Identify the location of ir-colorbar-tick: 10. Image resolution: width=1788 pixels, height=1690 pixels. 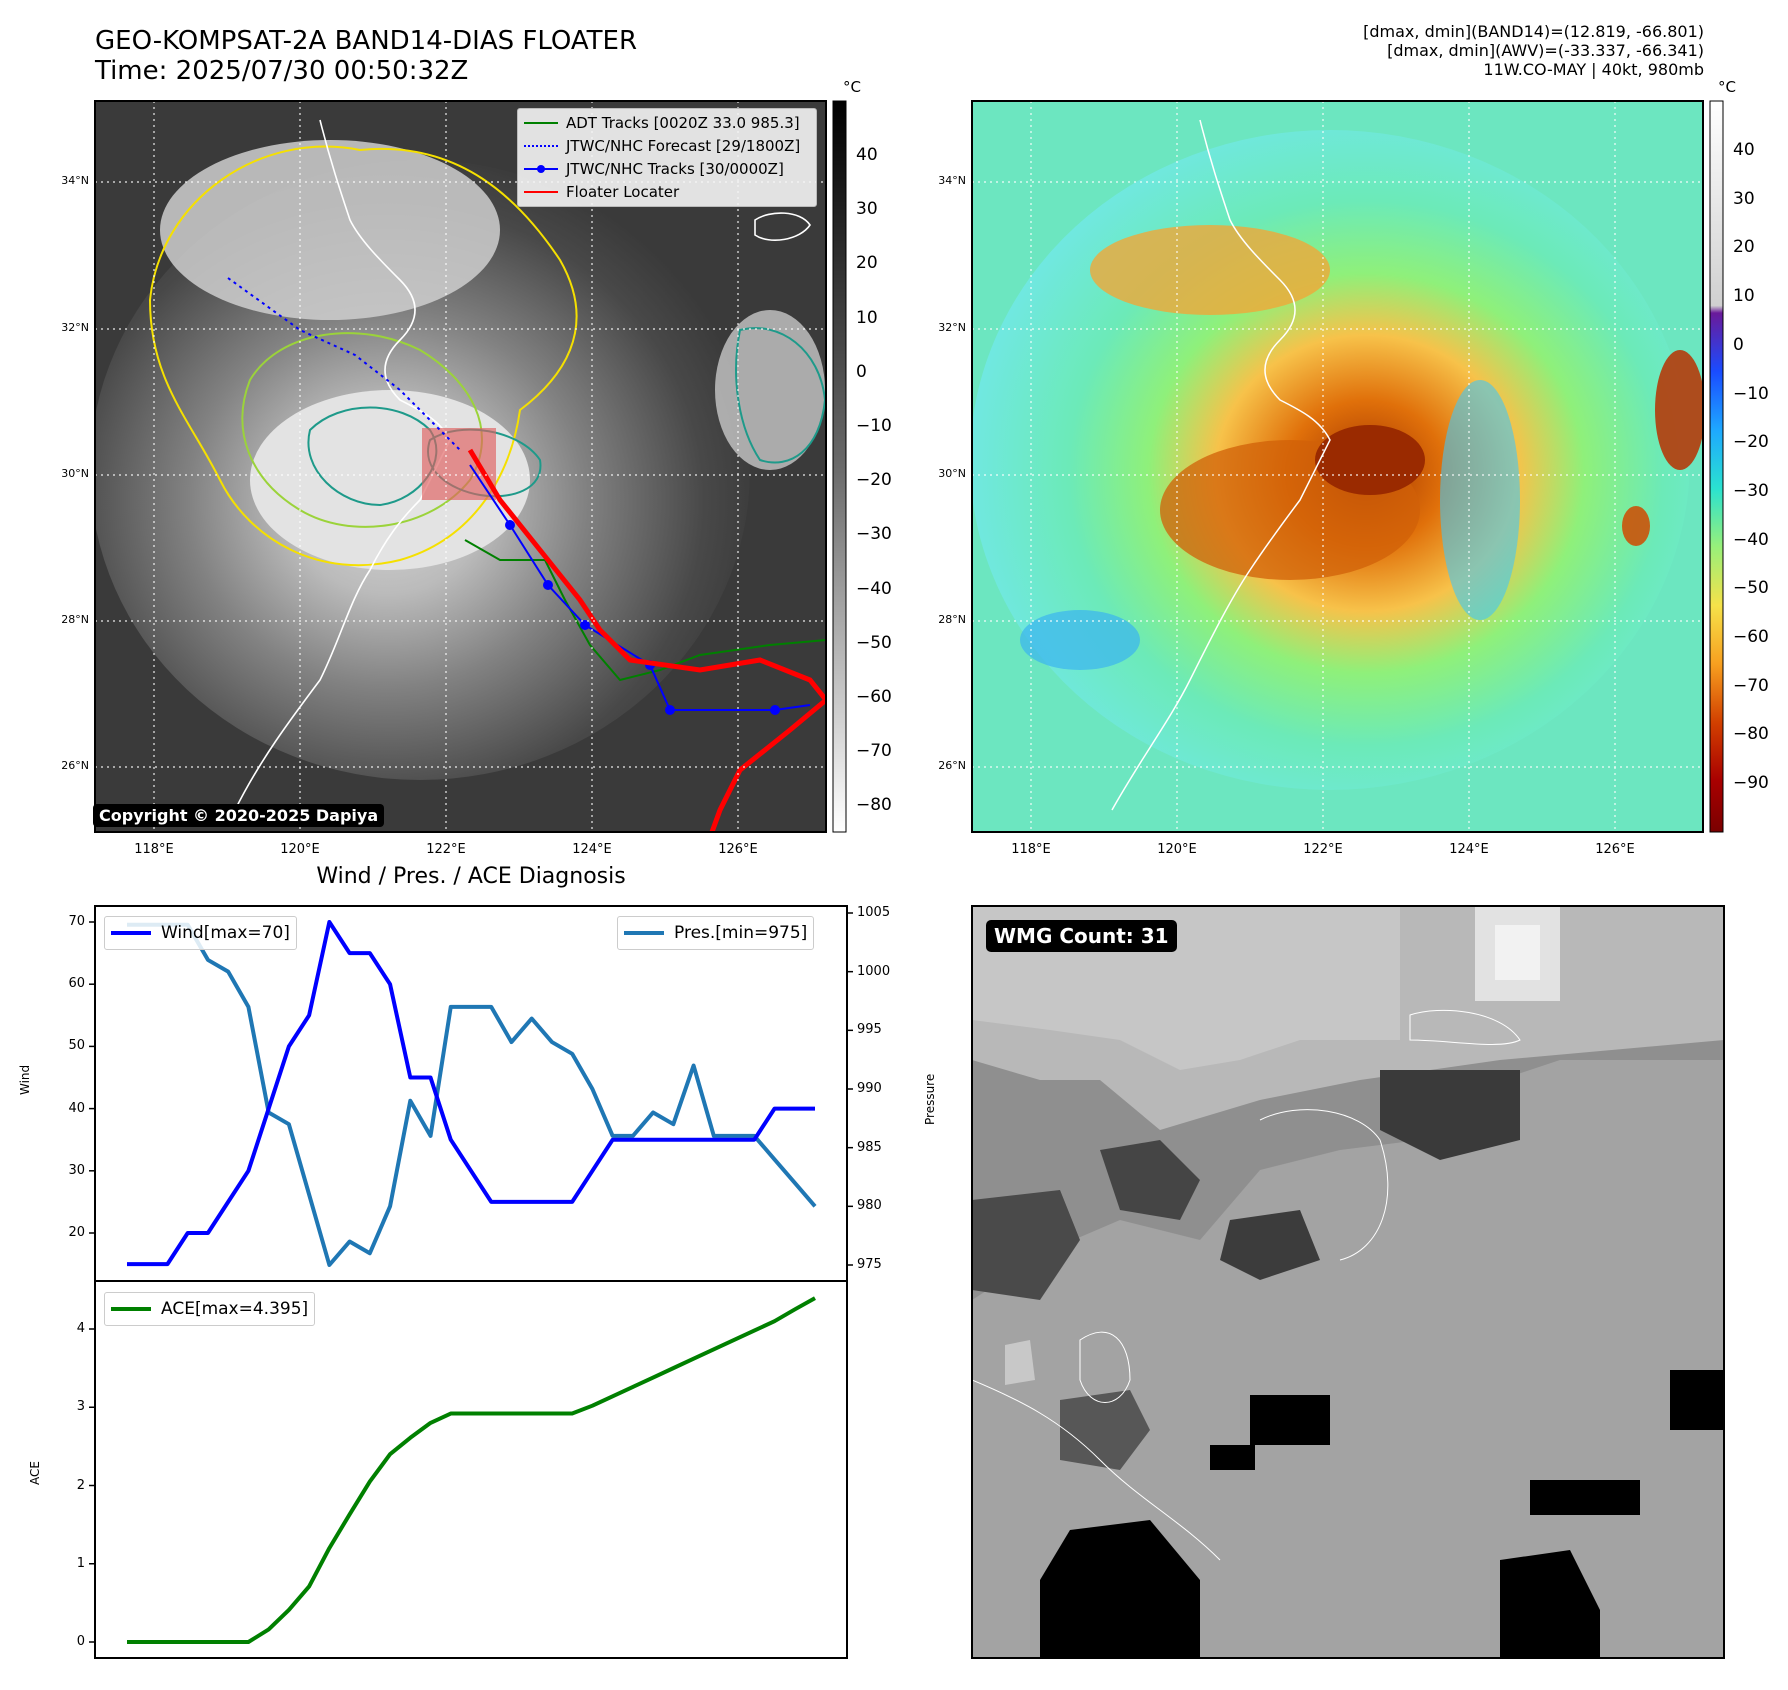
(867, 317).